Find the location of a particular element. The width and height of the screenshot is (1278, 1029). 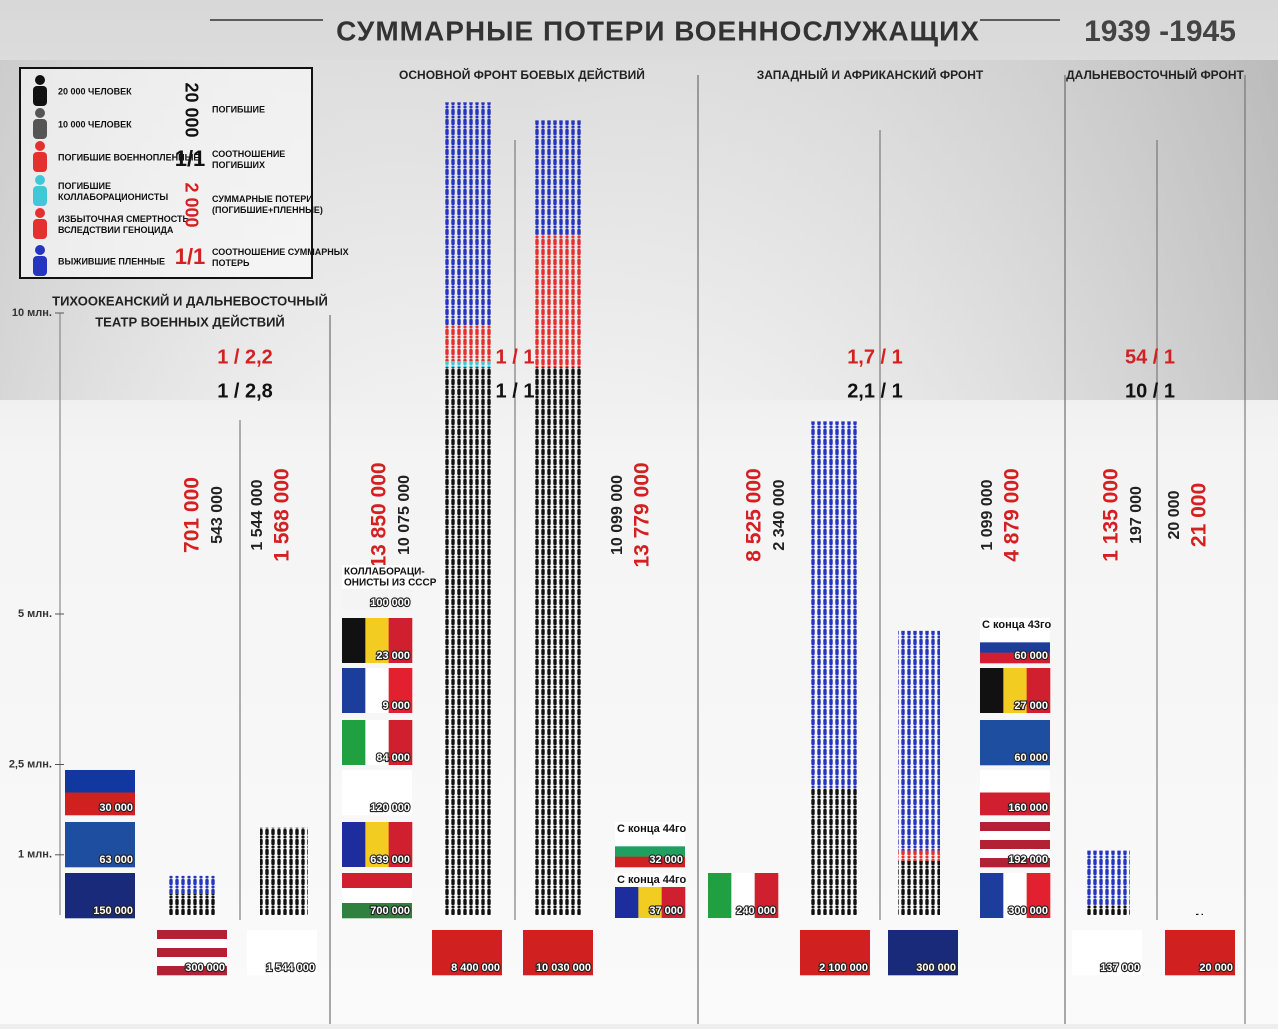

flag-label: 8 400 000 is located at coordinates (475, 968).